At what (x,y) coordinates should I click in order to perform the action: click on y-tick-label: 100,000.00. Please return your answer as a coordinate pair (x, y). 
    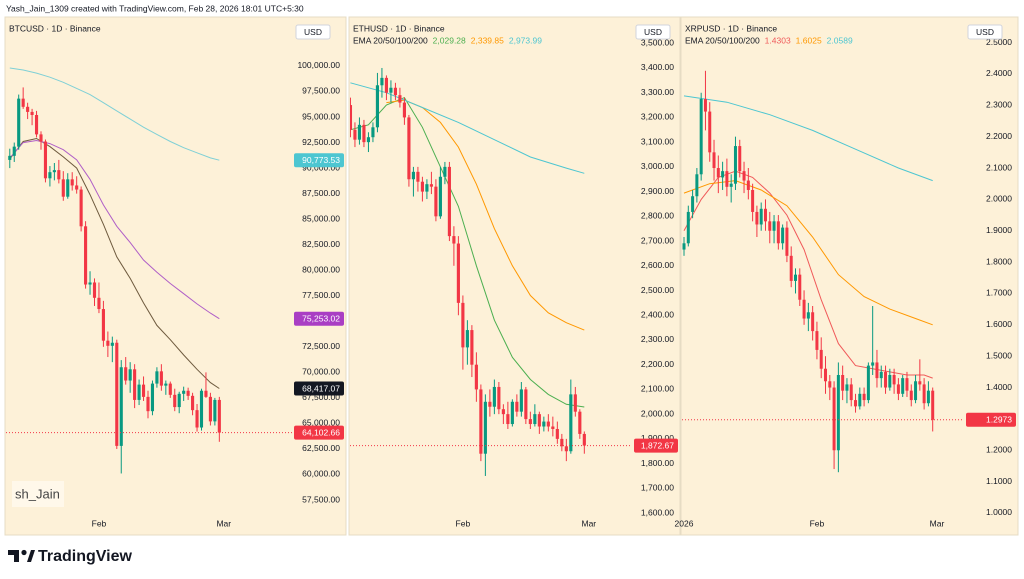
    Looking at the image, I should click on (318, 65).